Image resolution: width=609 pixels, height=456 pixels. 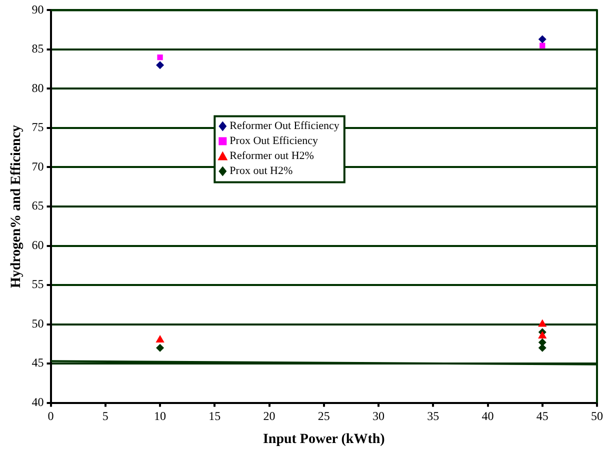 I want to click on x-tick-label: 50, so click(x=597, y=416).